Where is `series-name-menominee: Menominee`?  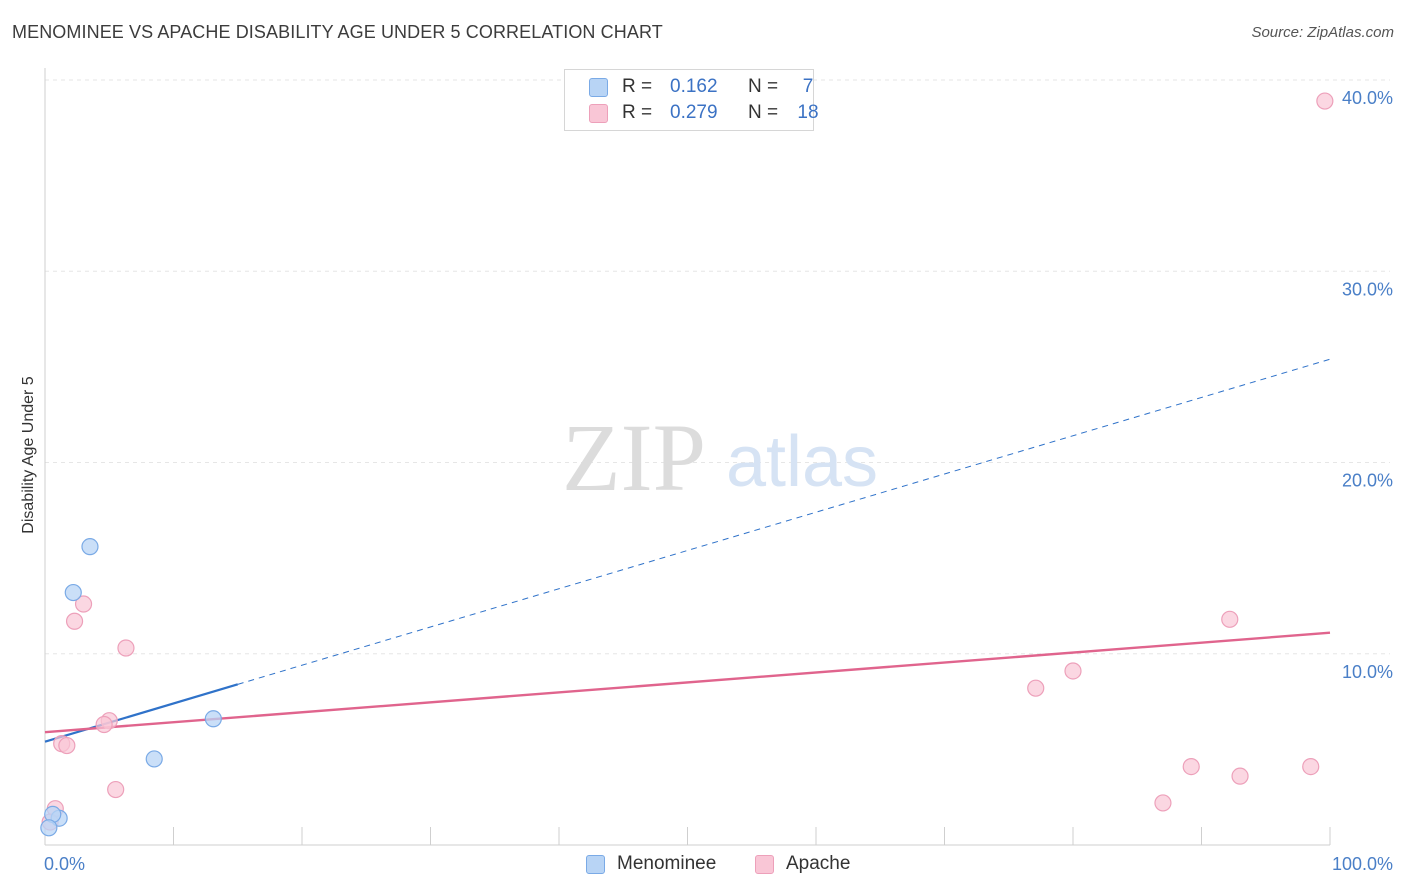
series-name-menominee: Menominee is located at coordinates (667, 863).